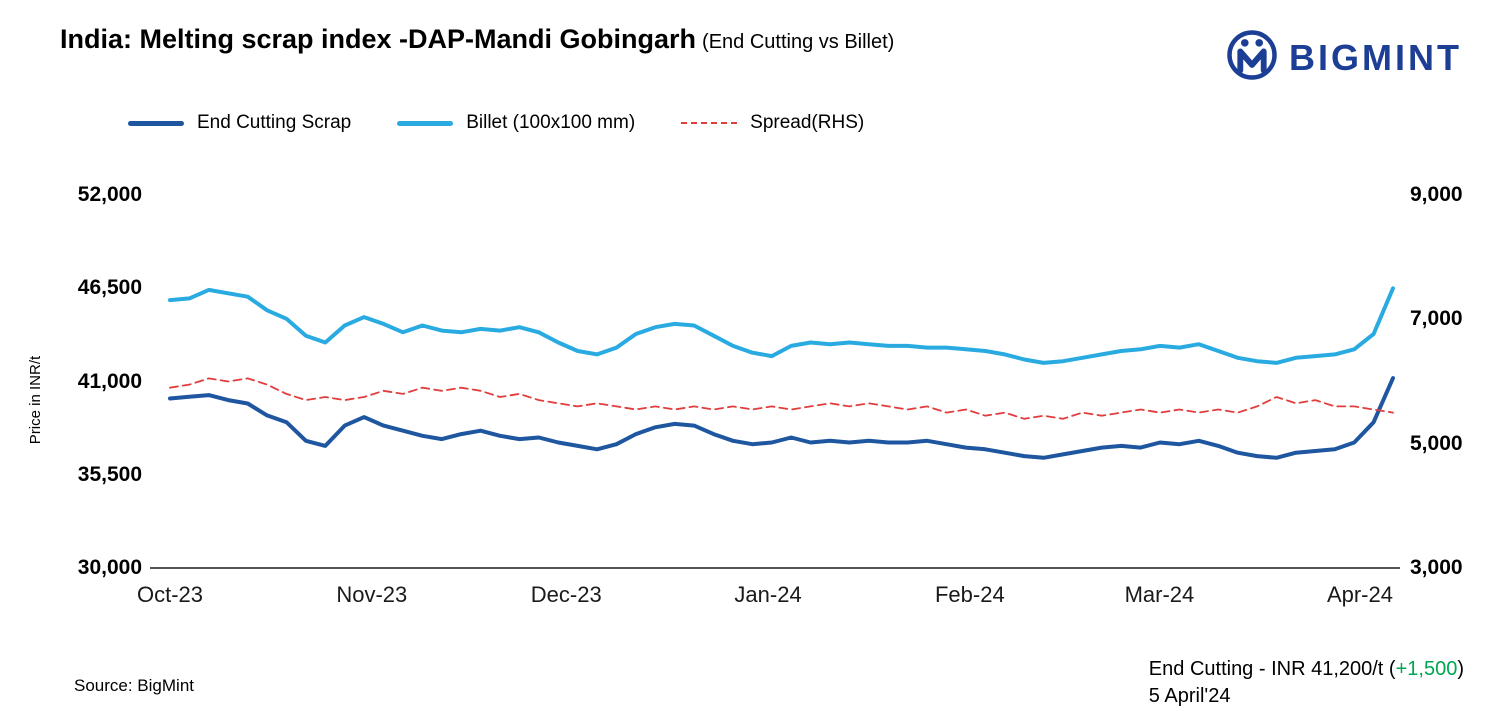  Describe the element at coordinates (109, 567) in the screenshot. I see `y-axis-left-tick-label: 30,000` at that location.